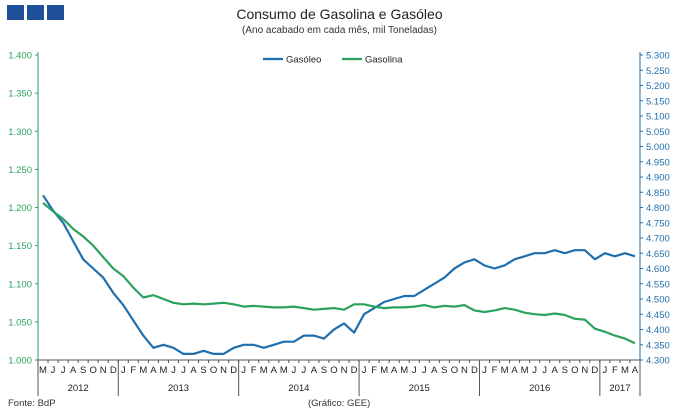 The image size is (679, 417). I want to click on legend-label-gasolina: Gasolina, so click(384, 60).